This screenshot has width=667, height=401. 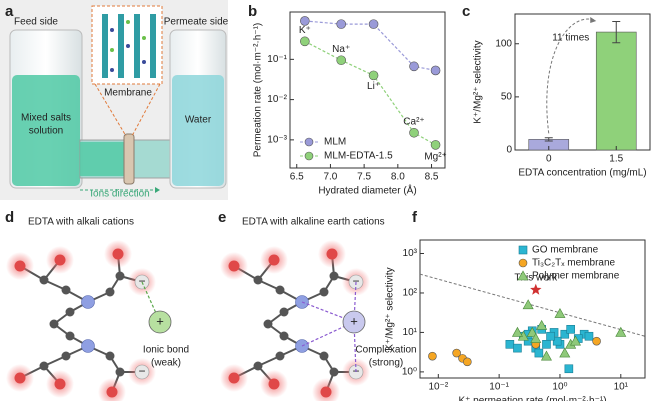 What do you see at coordinates (364, 177) in the screenshot?
I see `x-tick-label: 7.5` at bounding box center [364, 177].